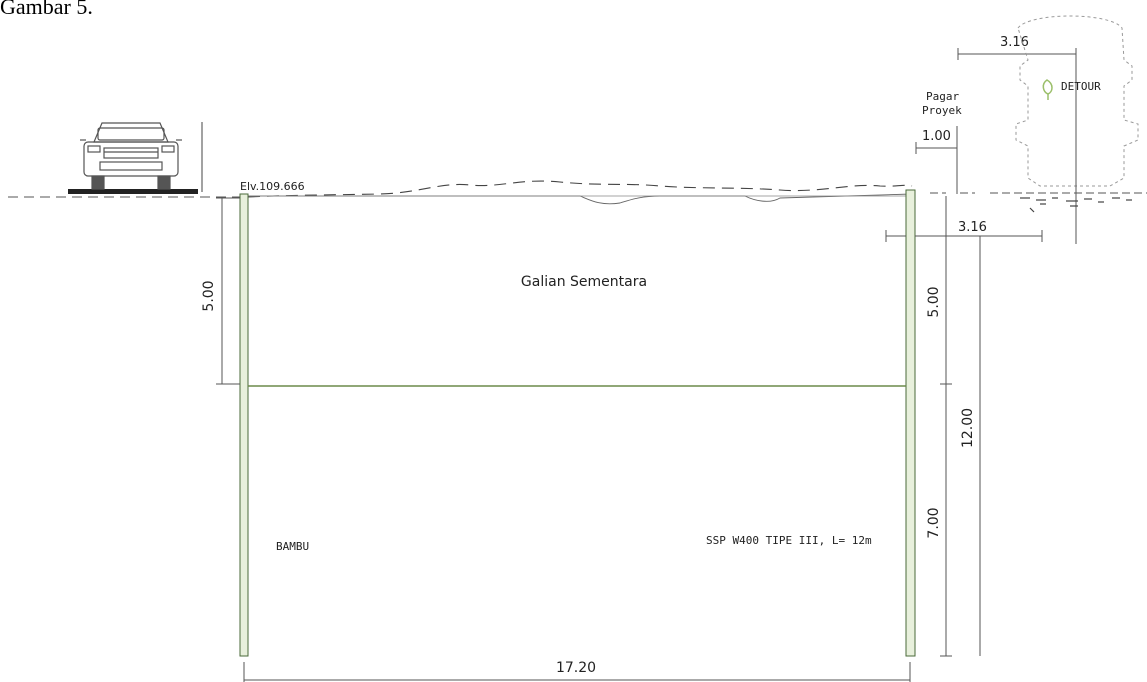 The width and height of the screenshot is (1147, 682). I want to click on fence-offset-label: 1.00, so click(936, 136).